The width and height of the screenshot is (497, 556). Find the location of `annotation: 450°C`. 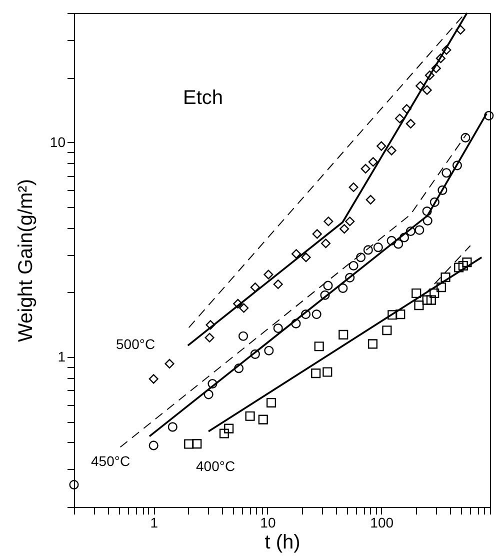

annotation: 450°C is located at coordinates (110, 461).